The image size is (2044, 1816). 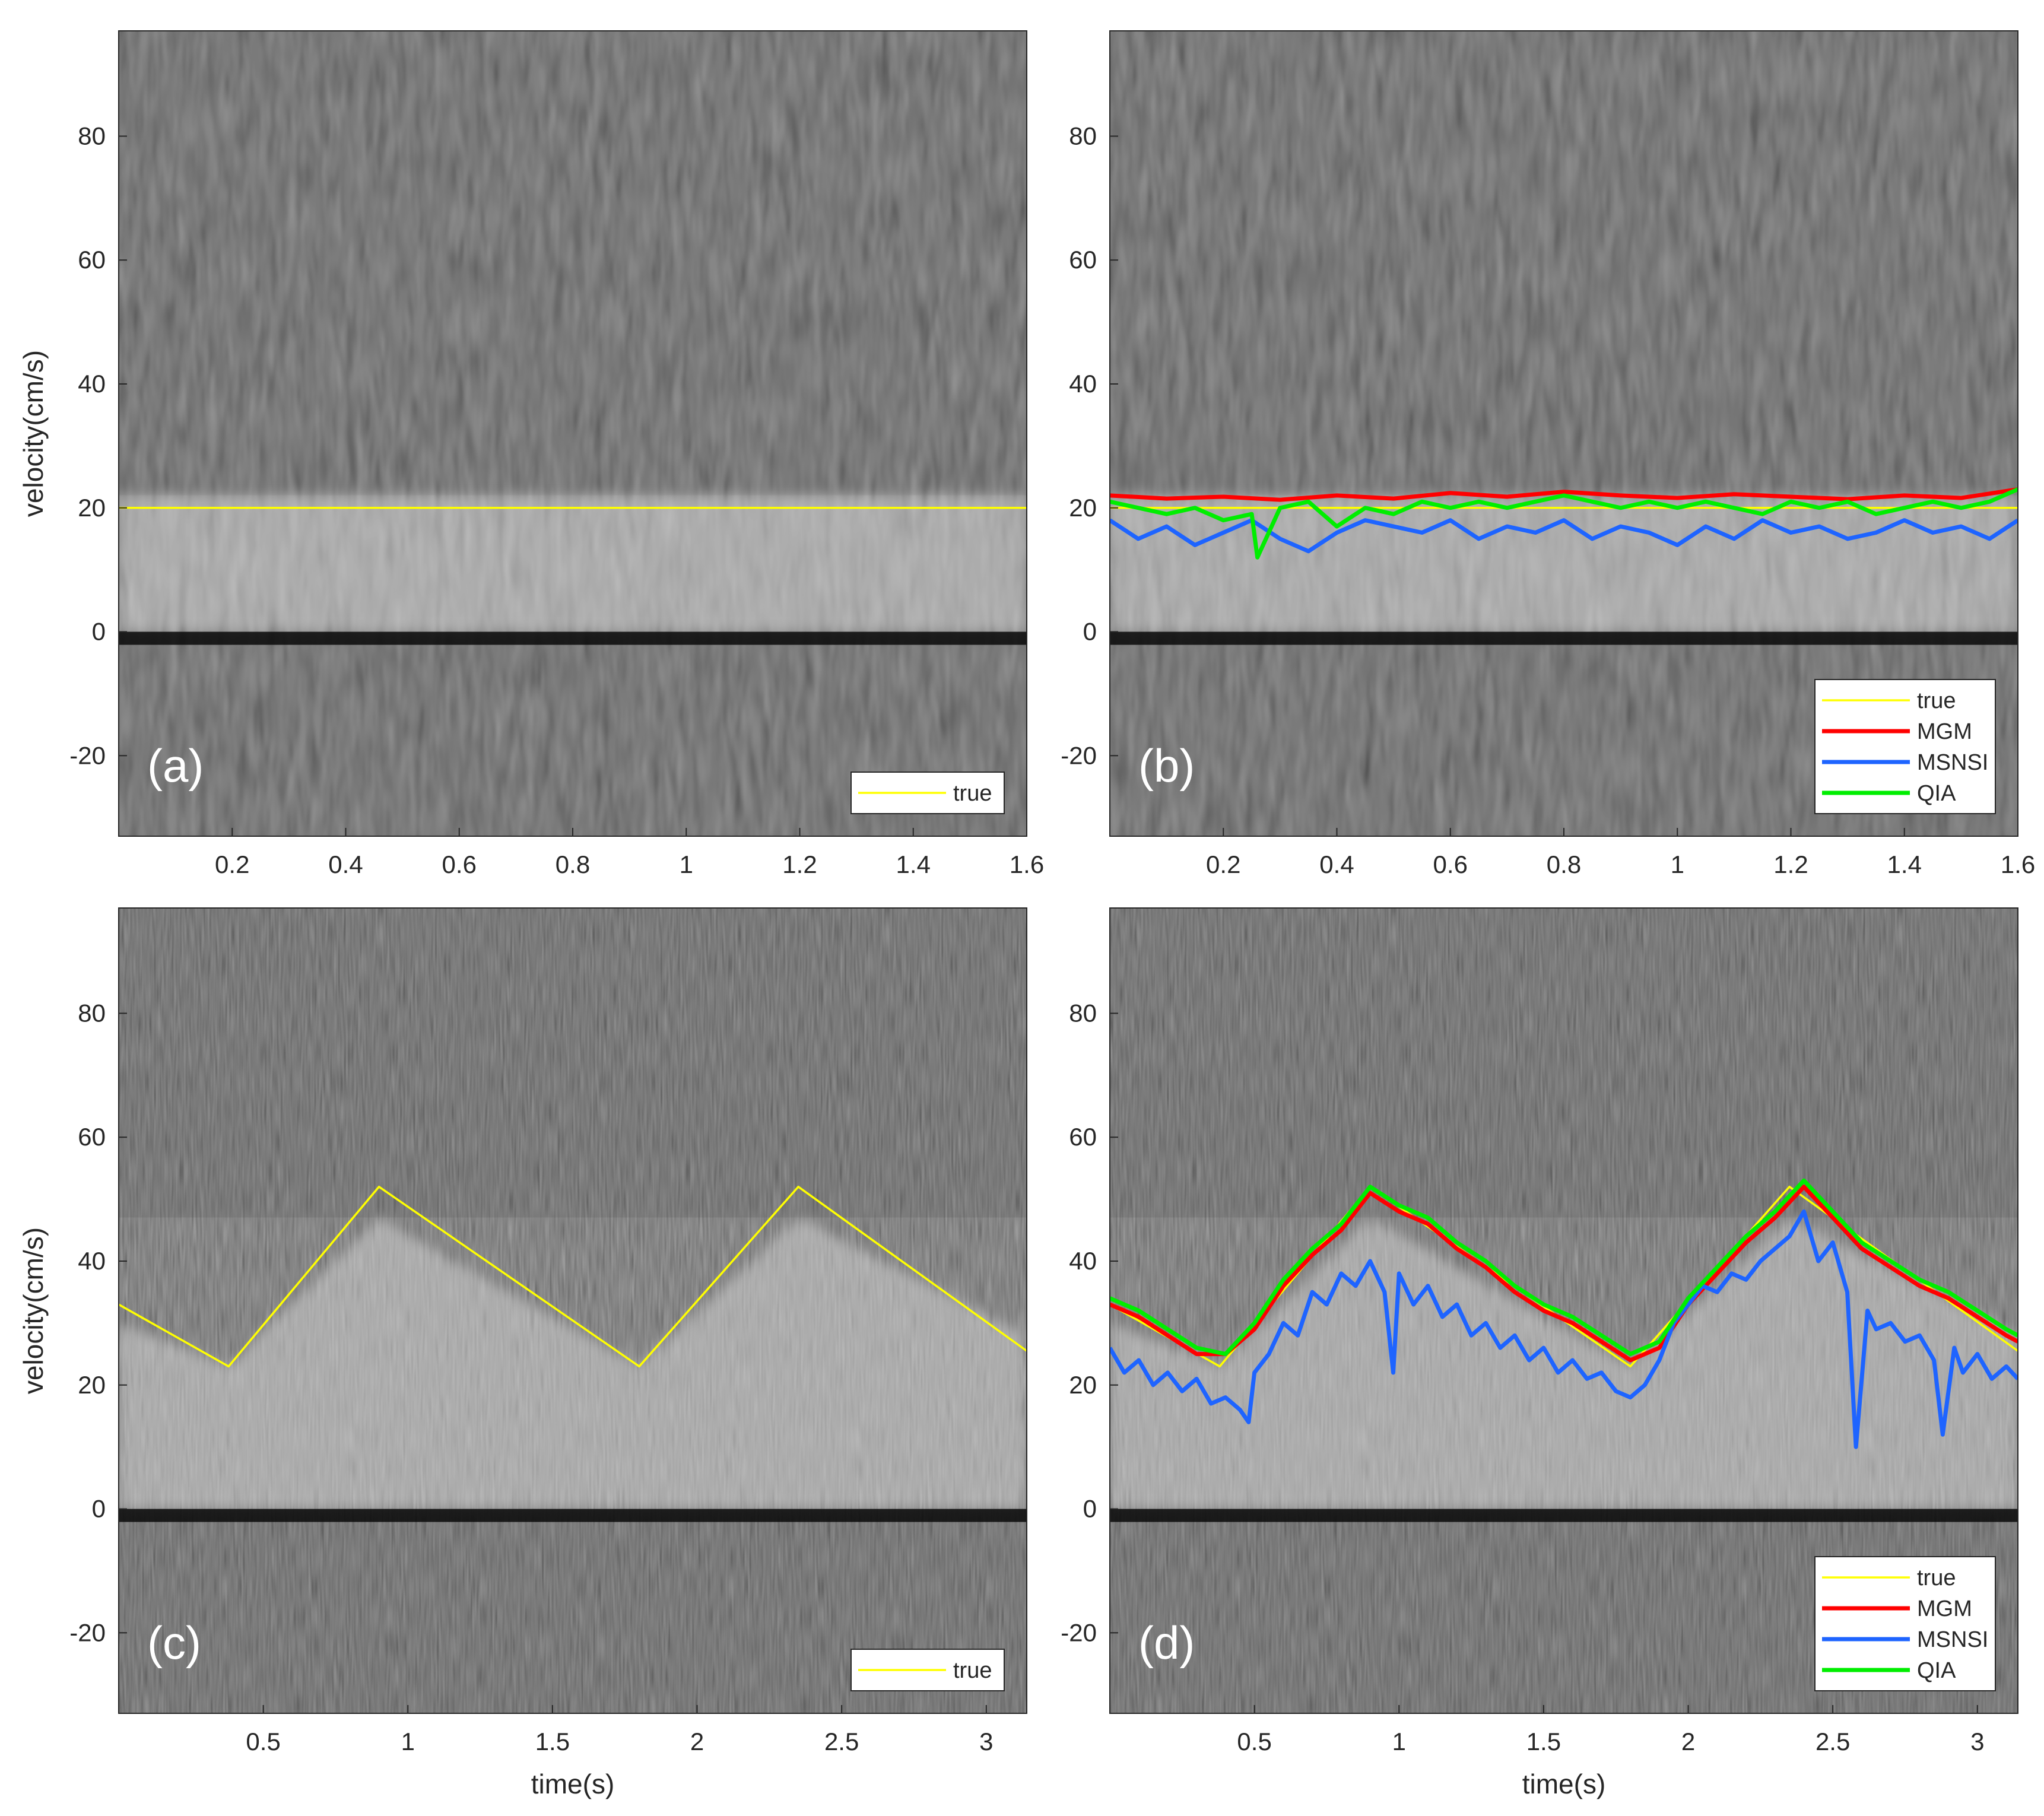 What do you see at coordinates (176, 765) in the screenshot?
I see `panel-label: (a)` at bounding box center [176, 765].